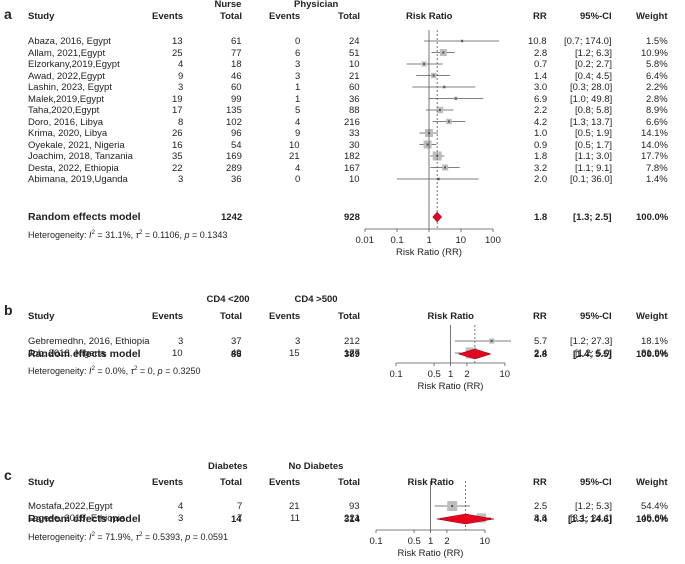 Image resolution: width=685 pixels, height=564 pixels. Describe the element at coordinates (652, 217) in the screenshot. I see `pooled-weight: 100.0%` at that location.